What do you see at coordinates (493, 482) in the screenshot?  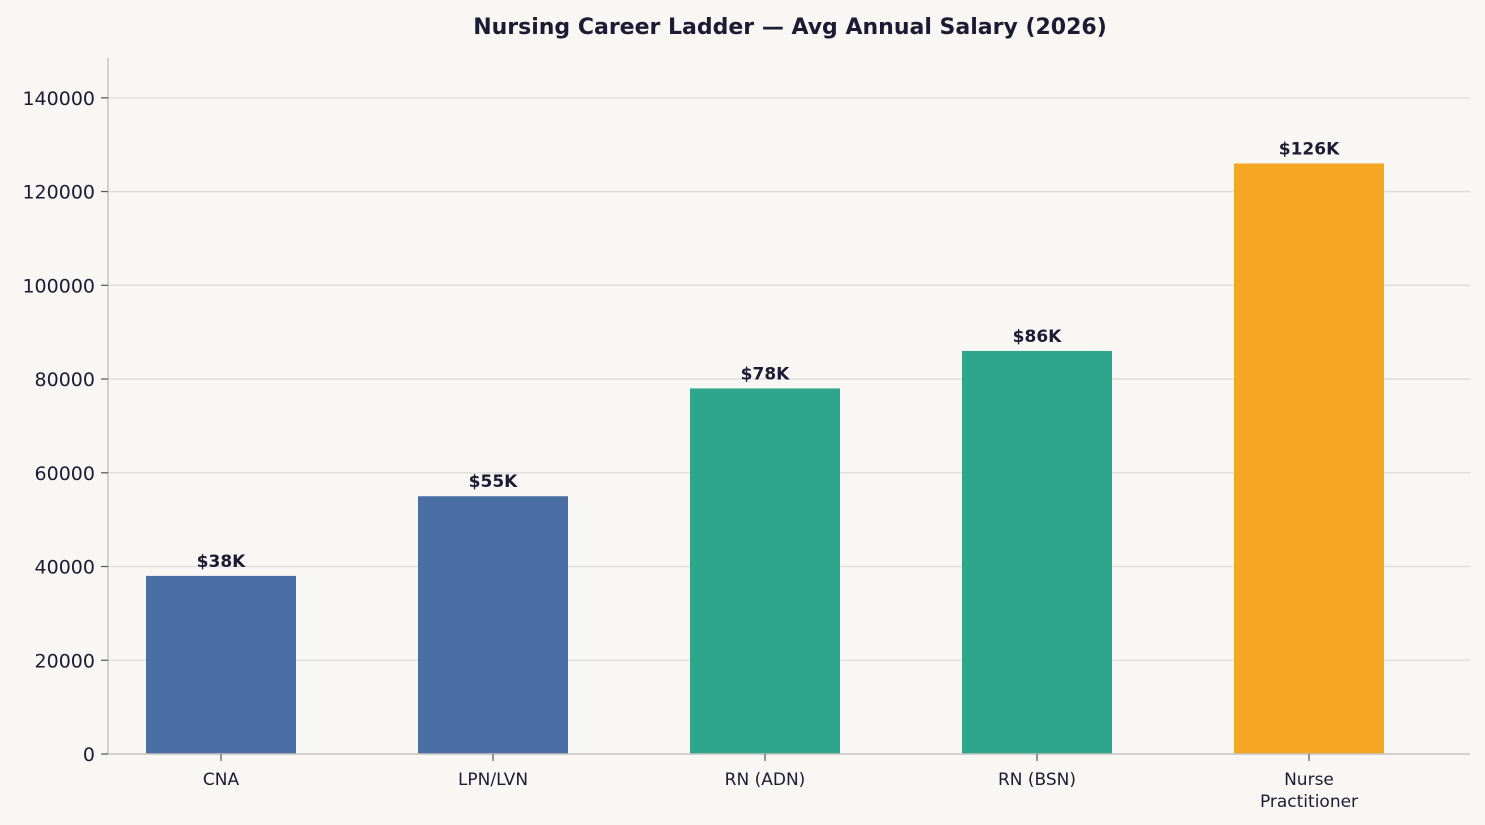 I see `data-label-1: $55K` at bounding box center [493, 482].